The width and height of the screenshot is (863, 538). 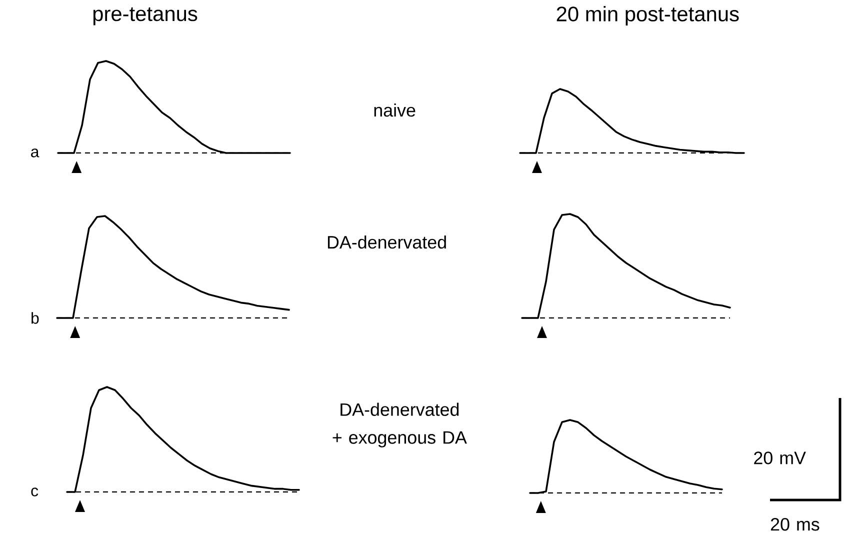 I want to click on text: DA-denervated + exogenous DA, so click(x=399, y=425).